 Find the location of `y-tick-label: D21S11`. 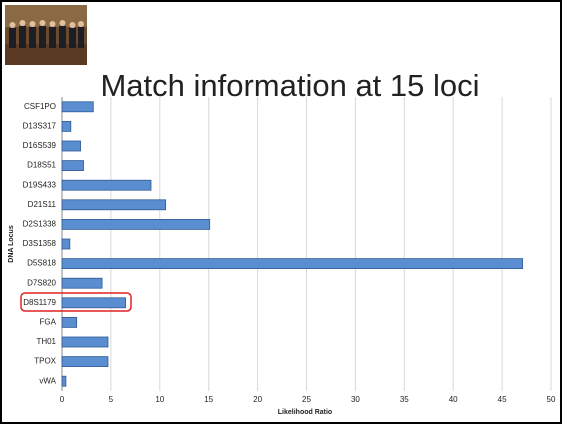

y-tick-label: D21S11 is located at coordinates (42, 204).